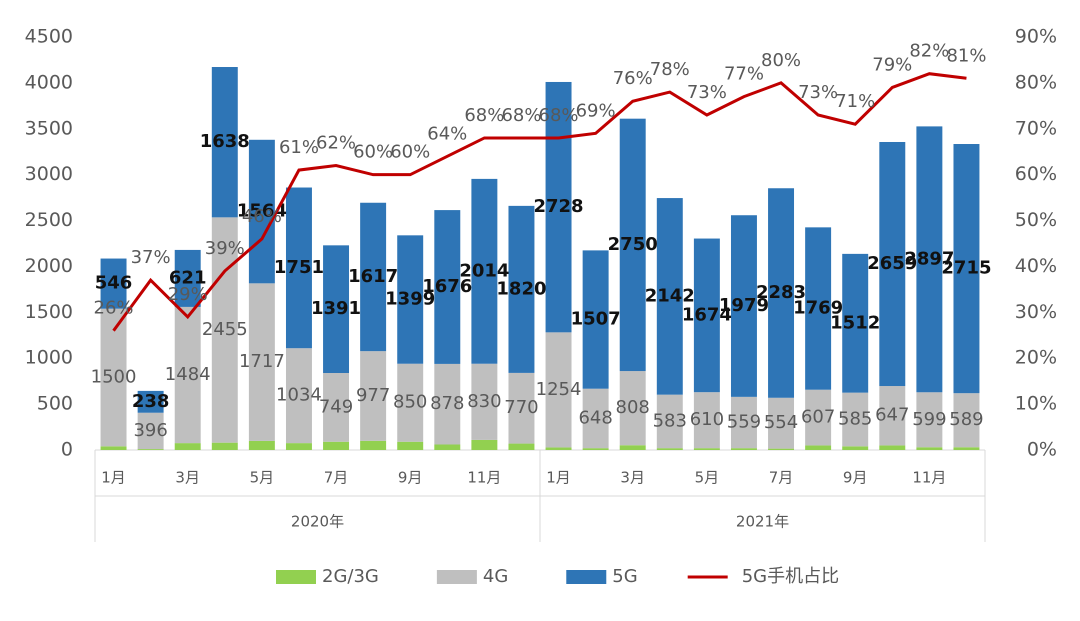 This screenshot has width=1080, height=621. What do you see at coordinates (55, 404) in the screenshot?
I see `y-tick-label: 500` at bounding box center [55, 404].